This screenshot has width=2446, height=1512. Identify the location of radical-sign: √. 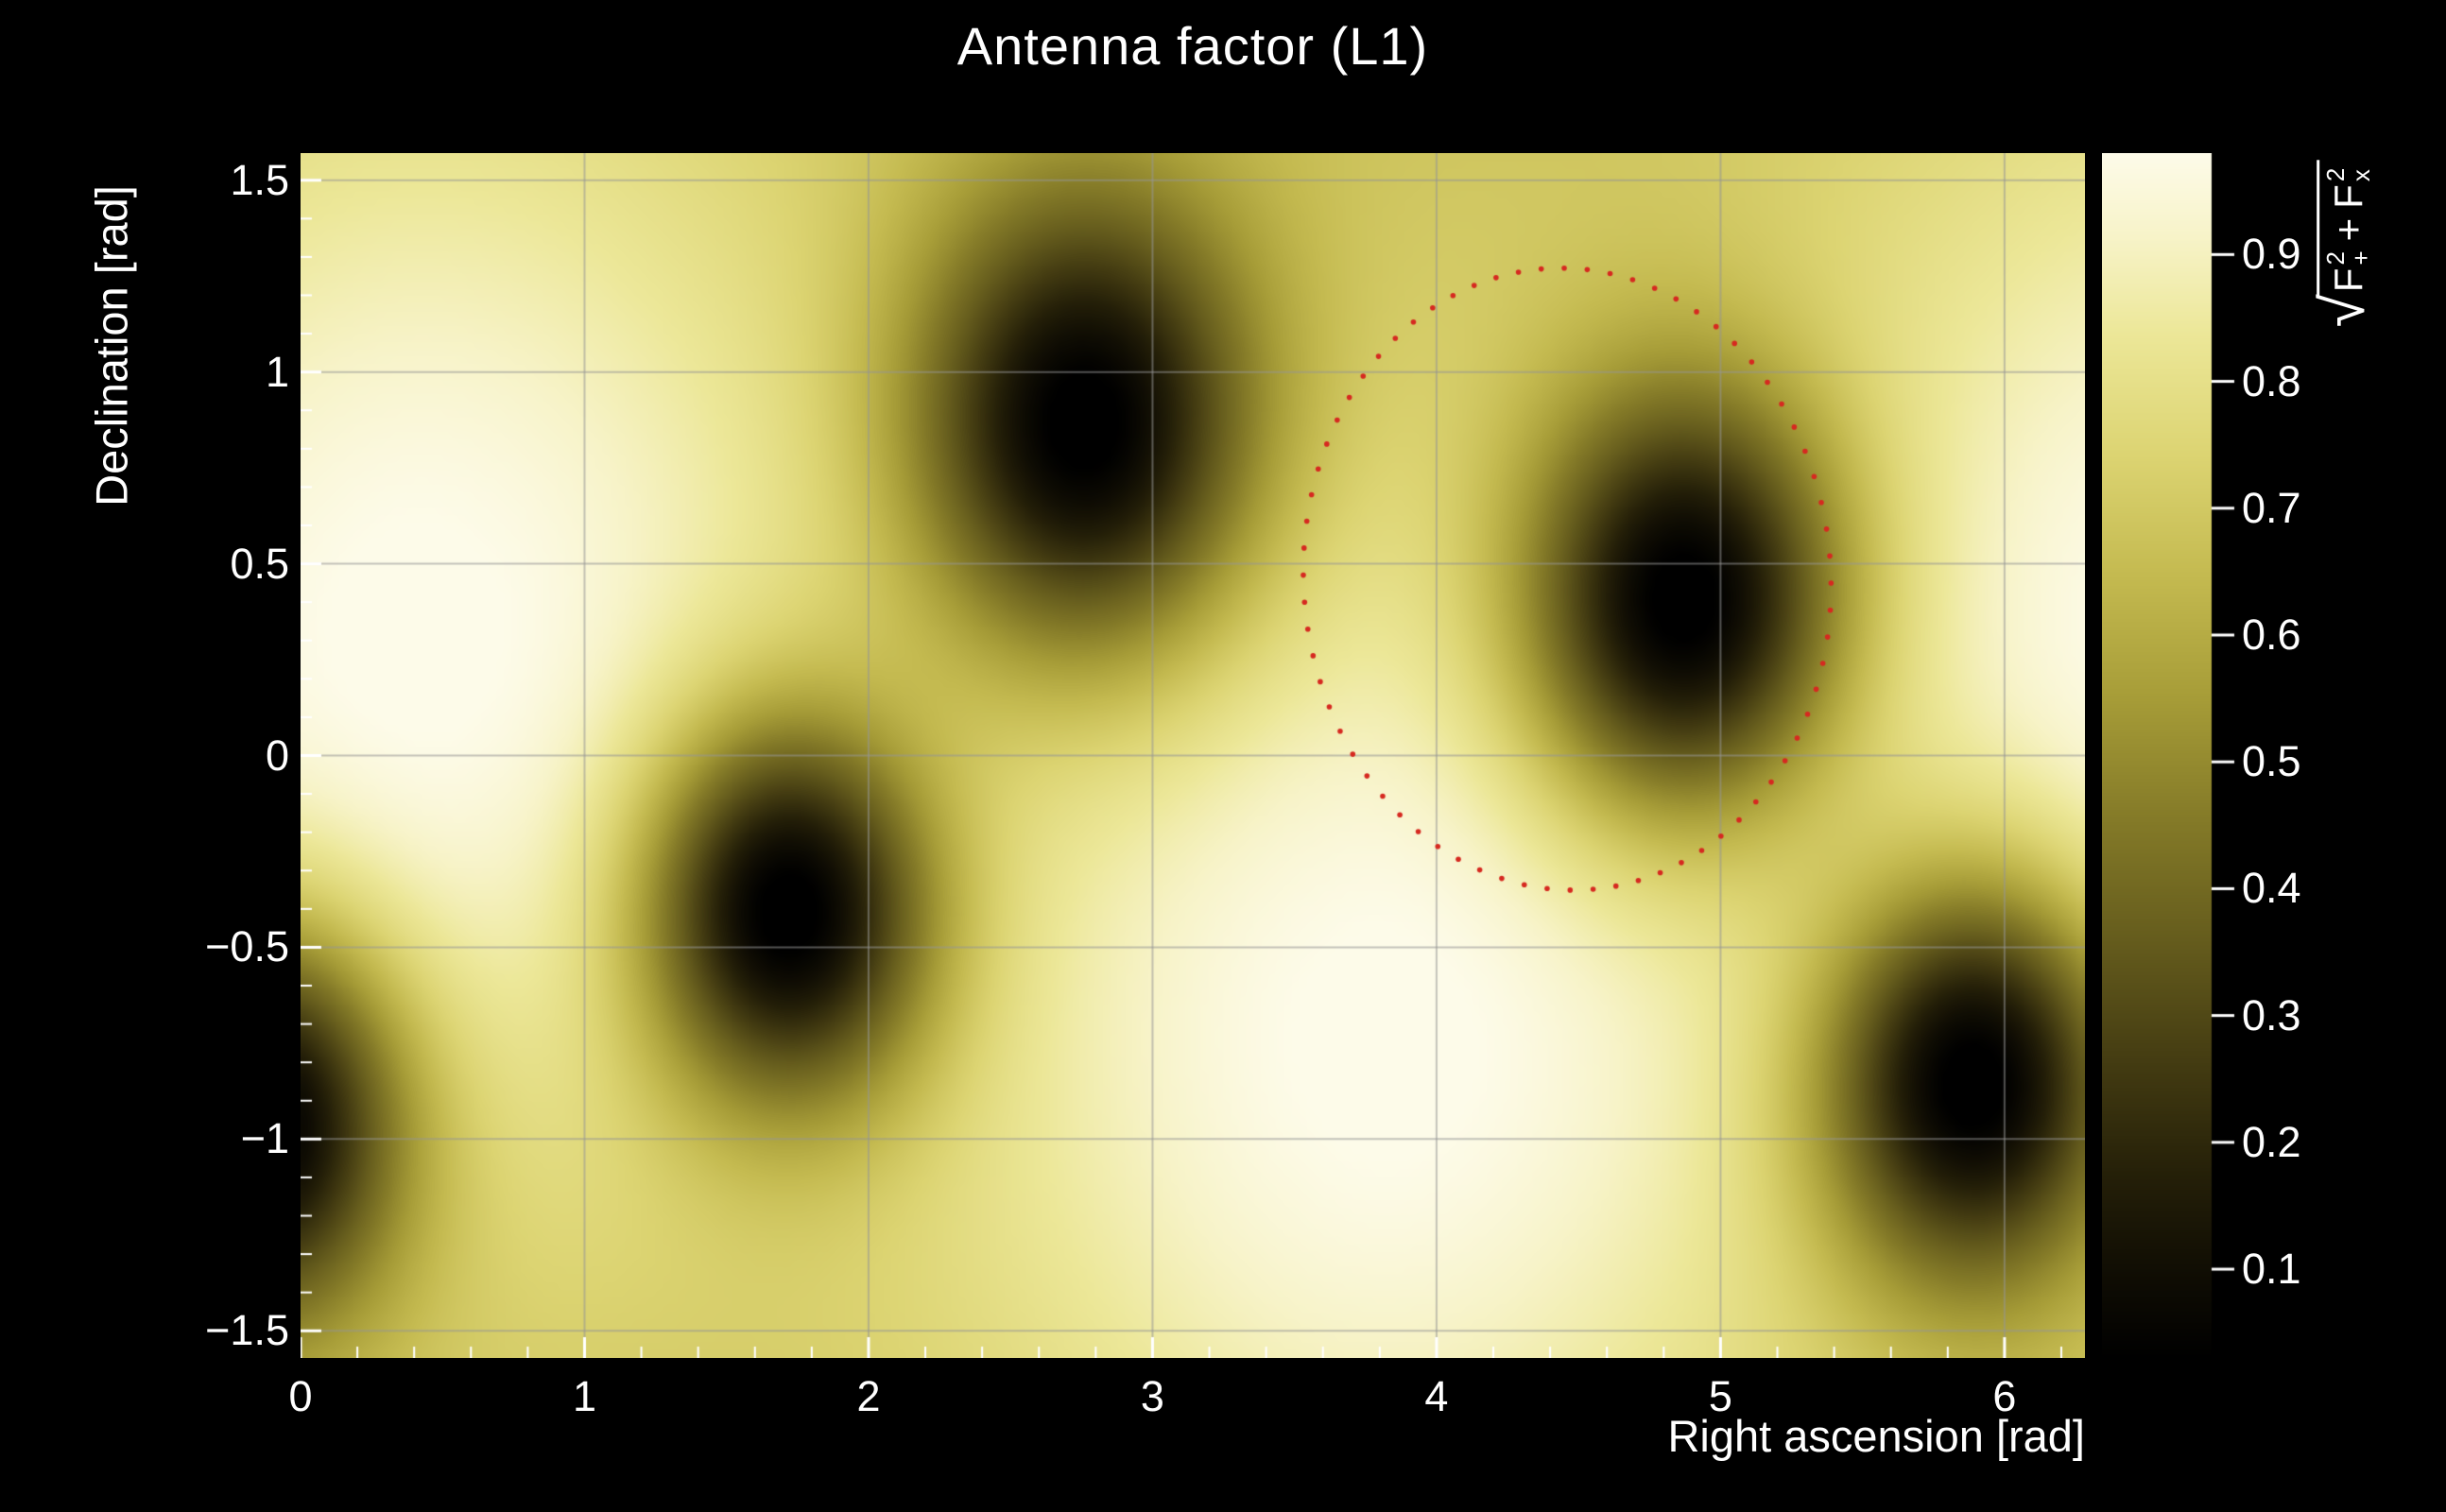
(2343, 311).